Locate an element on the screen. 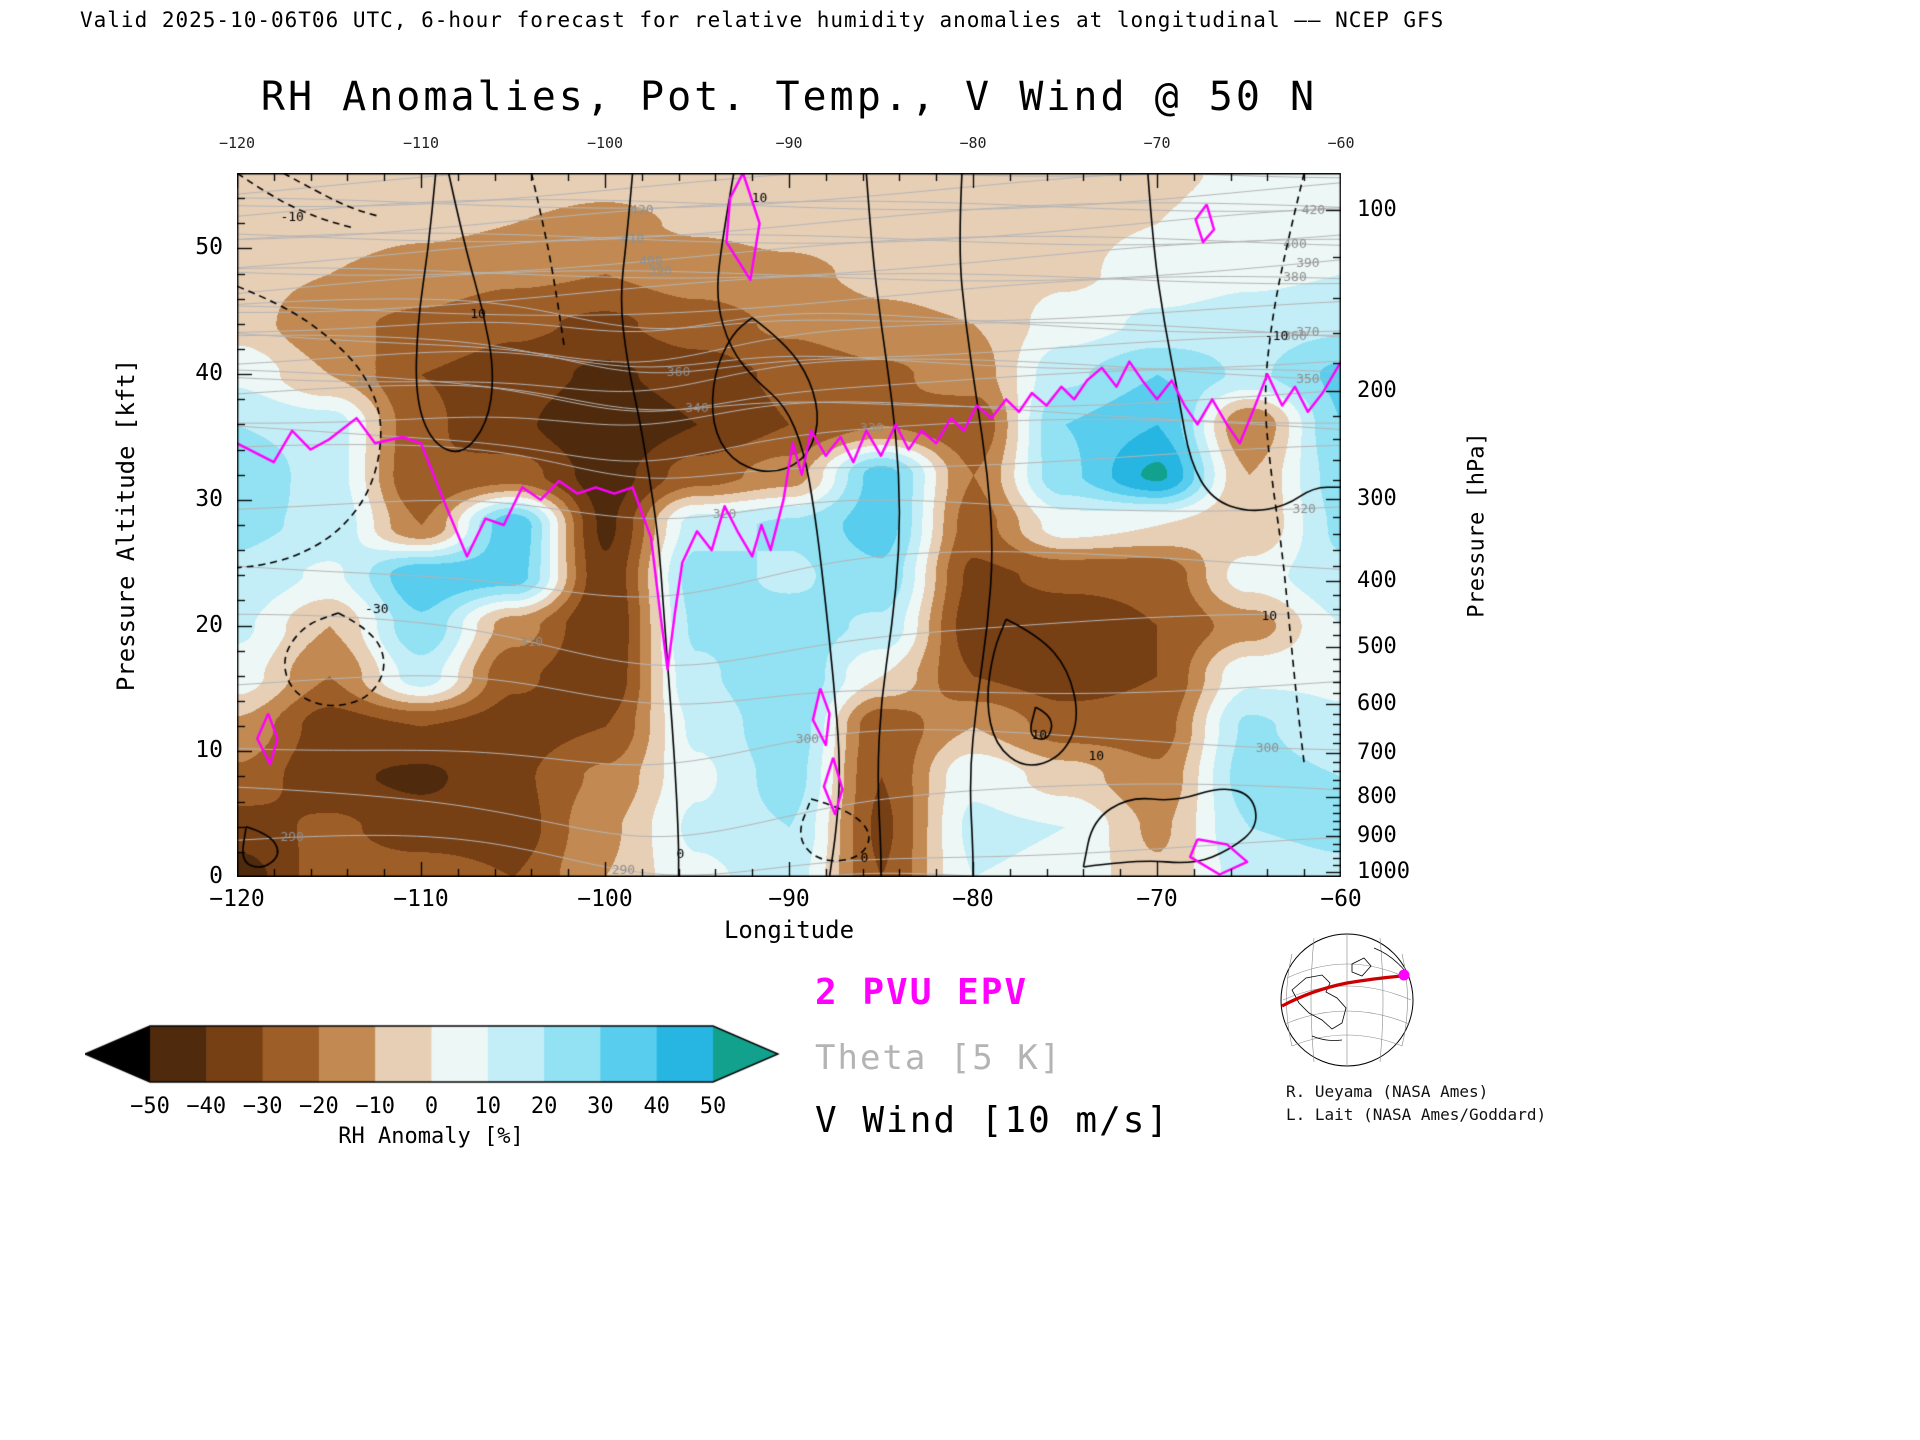  x-tick-label: −110 is located at coordinates (421, 899).